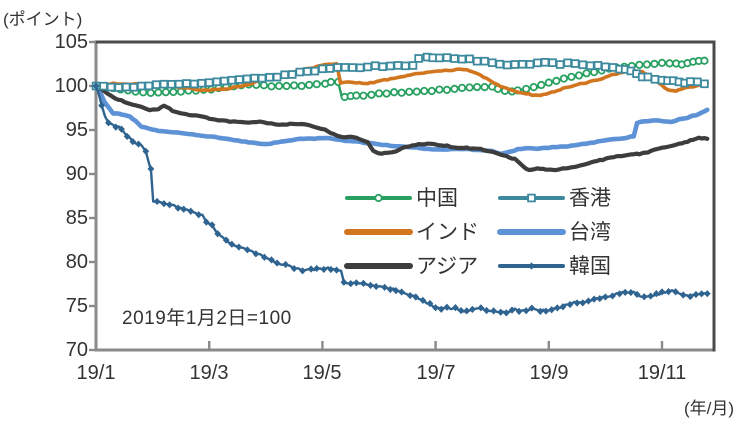 The height and width of the screenshot is (423, 736). I want to click on y-tick-label: 80, so click(76, 262).